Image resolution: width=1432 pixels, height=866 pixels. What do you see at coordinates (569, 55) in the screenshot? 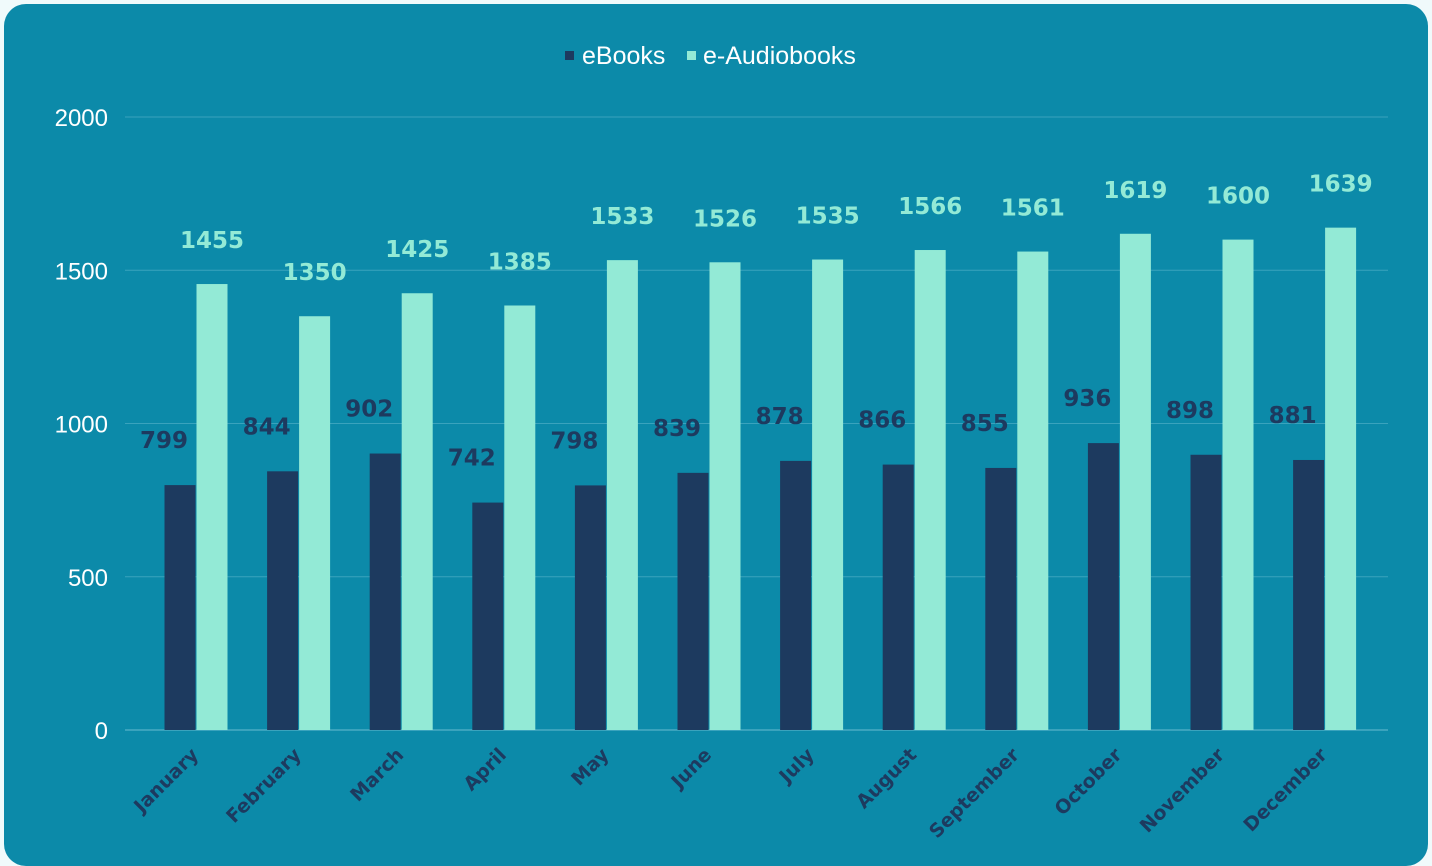
I see `legend-swatch-ebooks` at bounding box center [569, 55].